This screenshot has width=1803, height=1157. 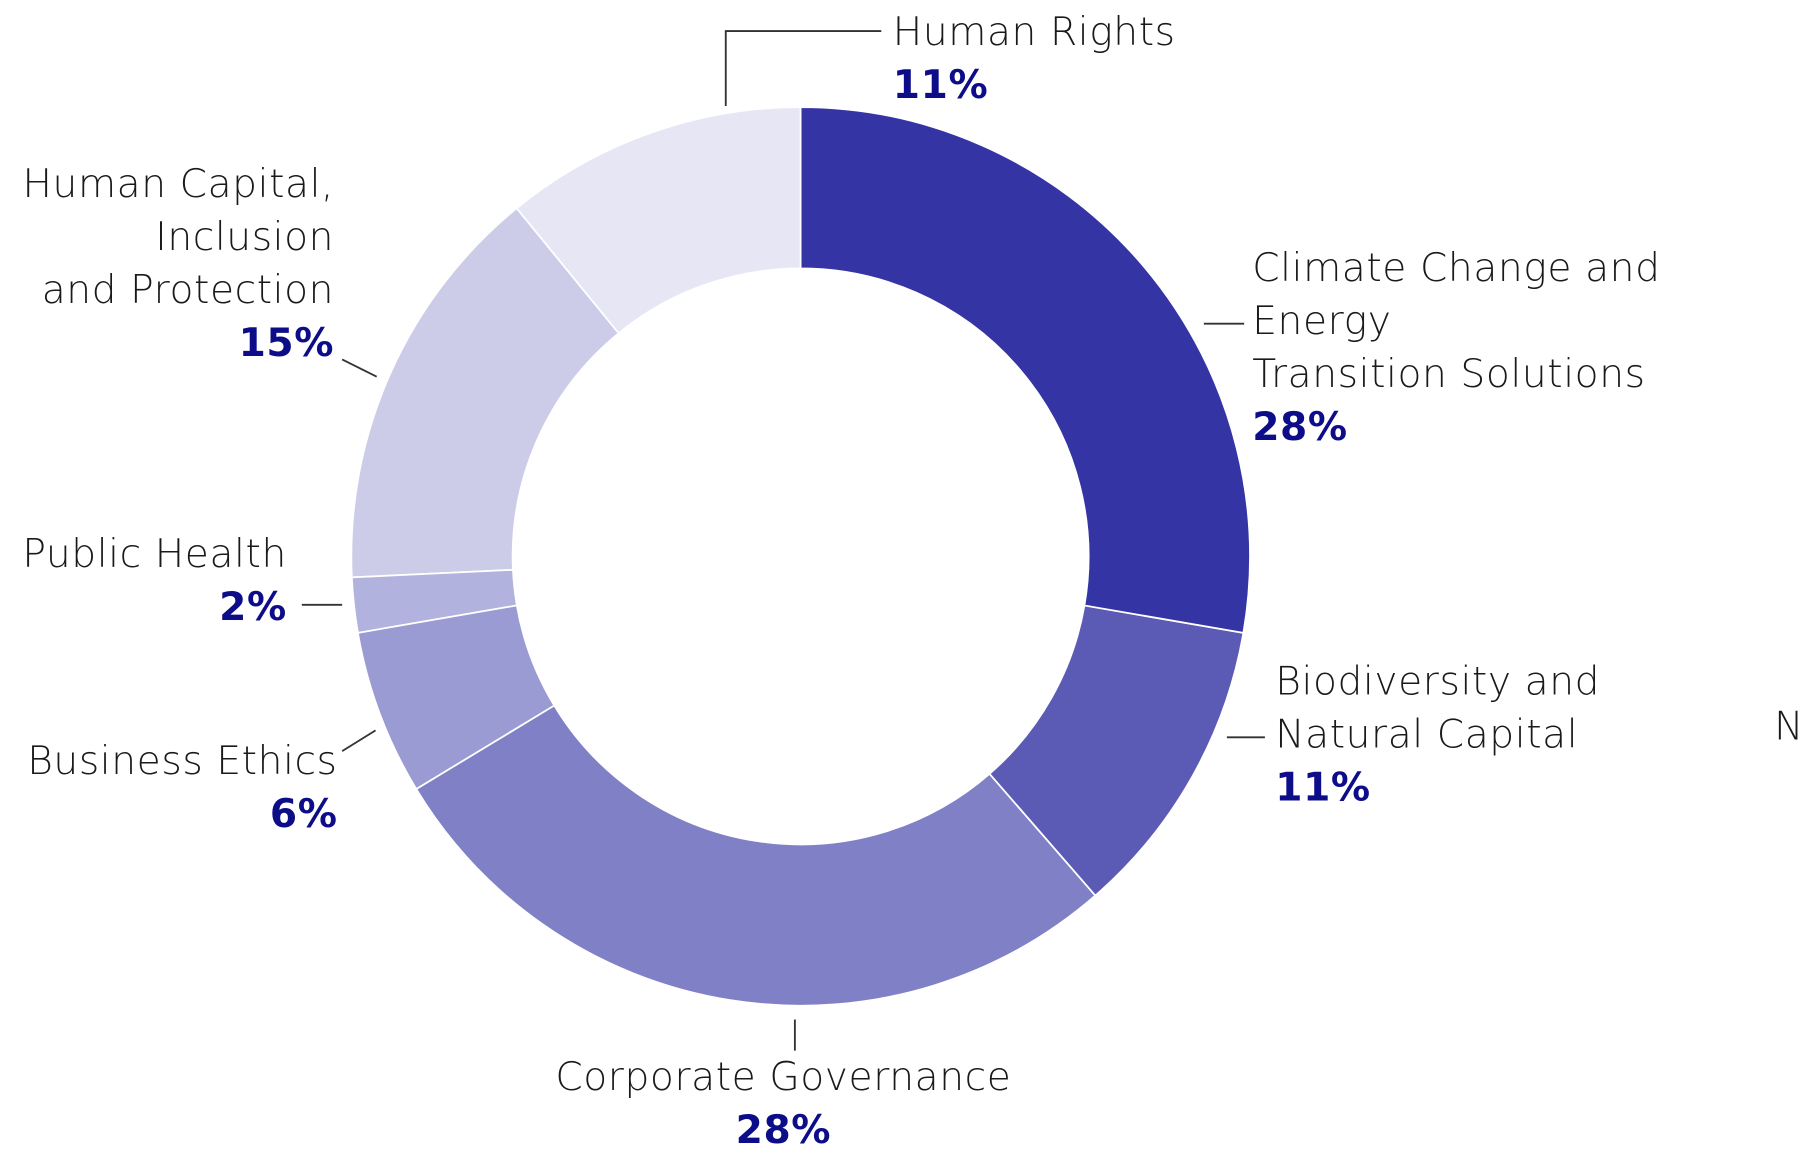 I want to click on slice-label: Business Ethics 6%, so click(x=182, y=788).